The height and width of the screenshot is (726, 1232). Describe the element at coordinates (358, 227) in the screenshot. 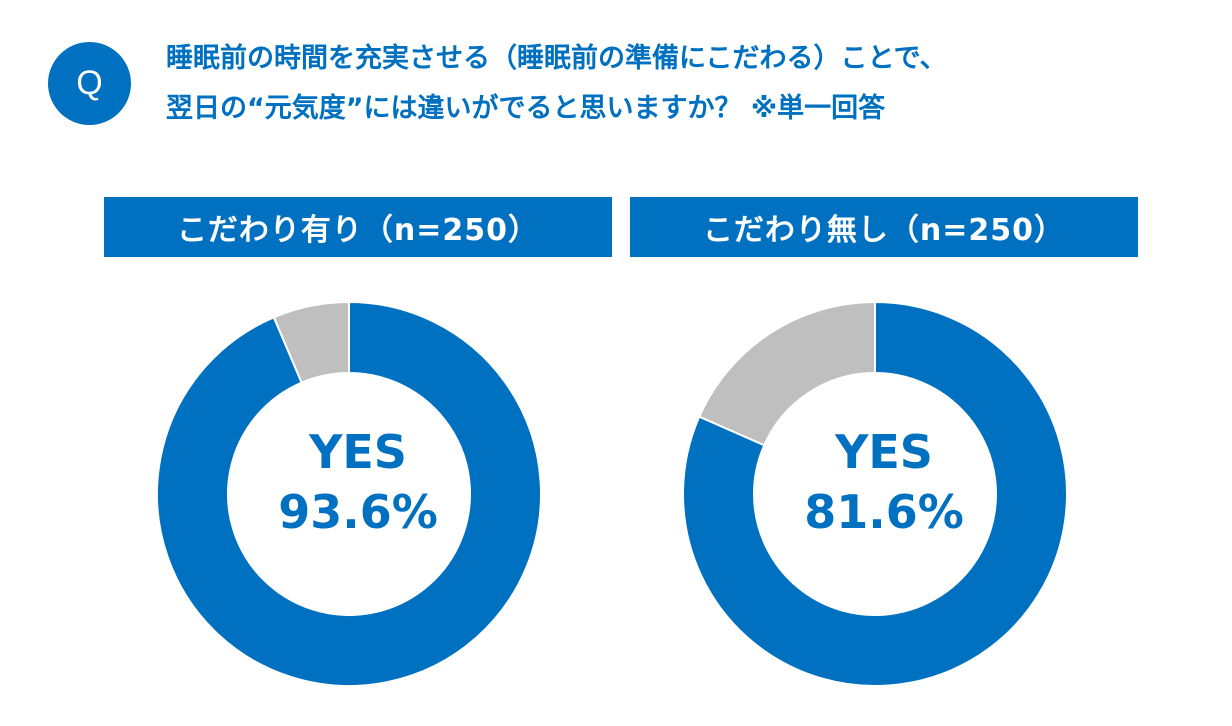

I see `chart-title: こだわり有り（n=250）` at that location.